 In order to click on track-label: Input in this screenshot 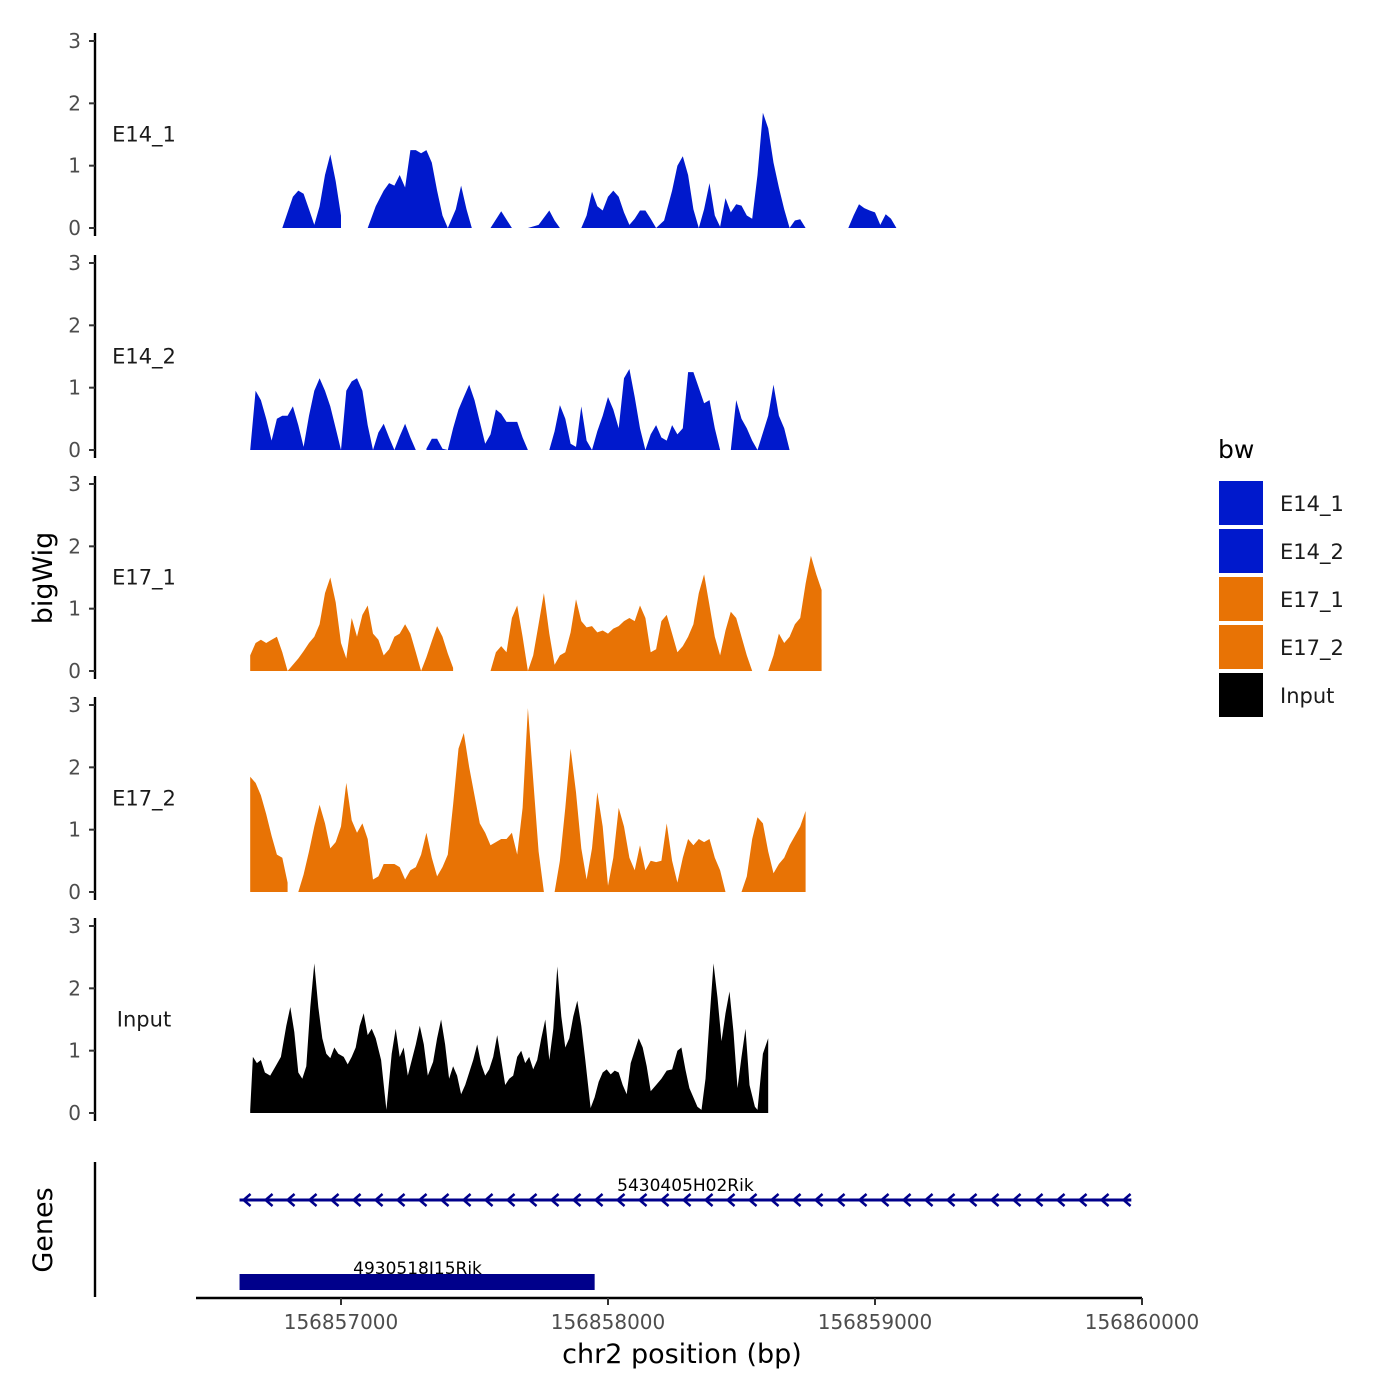, I will do `click(144, 1020)`.